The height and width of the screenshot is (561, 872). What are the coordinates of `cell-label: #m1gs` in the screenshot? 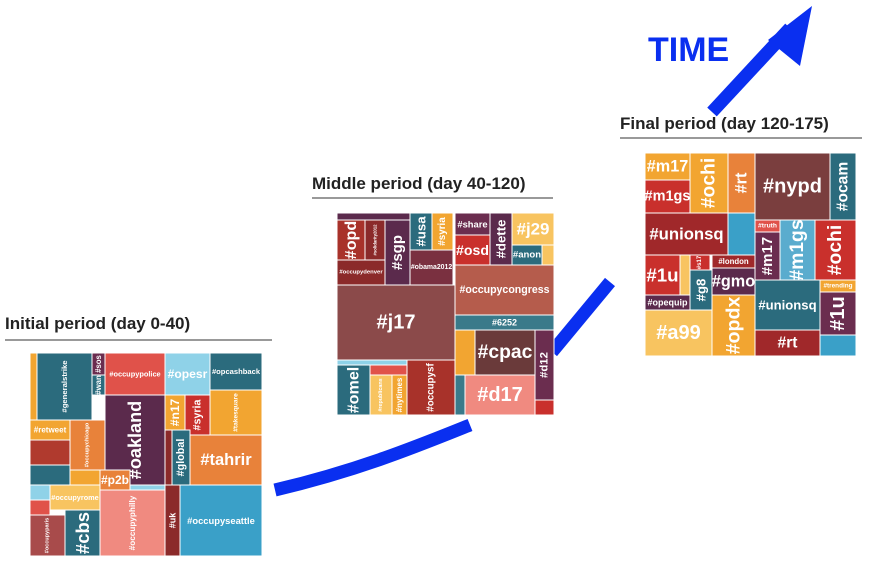 It's located at (797, 249).